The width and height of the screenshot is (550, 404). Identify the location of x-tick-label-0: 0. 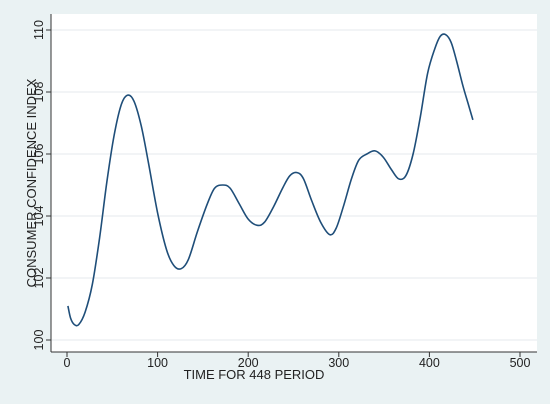
(67, 363).